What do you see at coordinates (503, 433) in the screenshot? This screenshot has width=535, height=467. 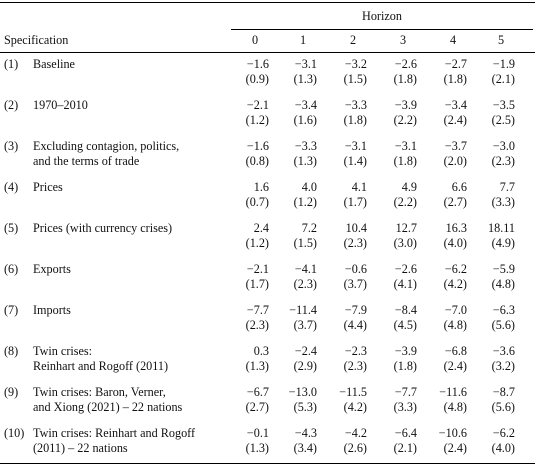 I see `estimate-cell: −6.2` at bounding box center [503, 433].